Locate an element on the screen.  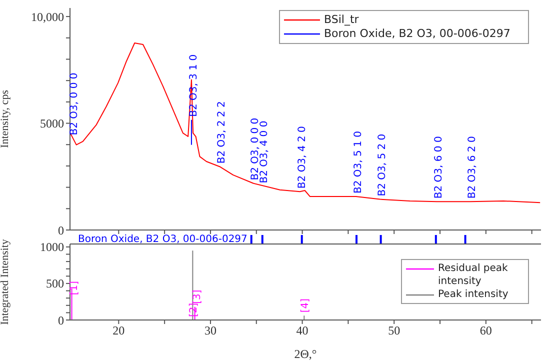
annotation: B2 O3, 2 2 2 is located at coordinates (222, 132).